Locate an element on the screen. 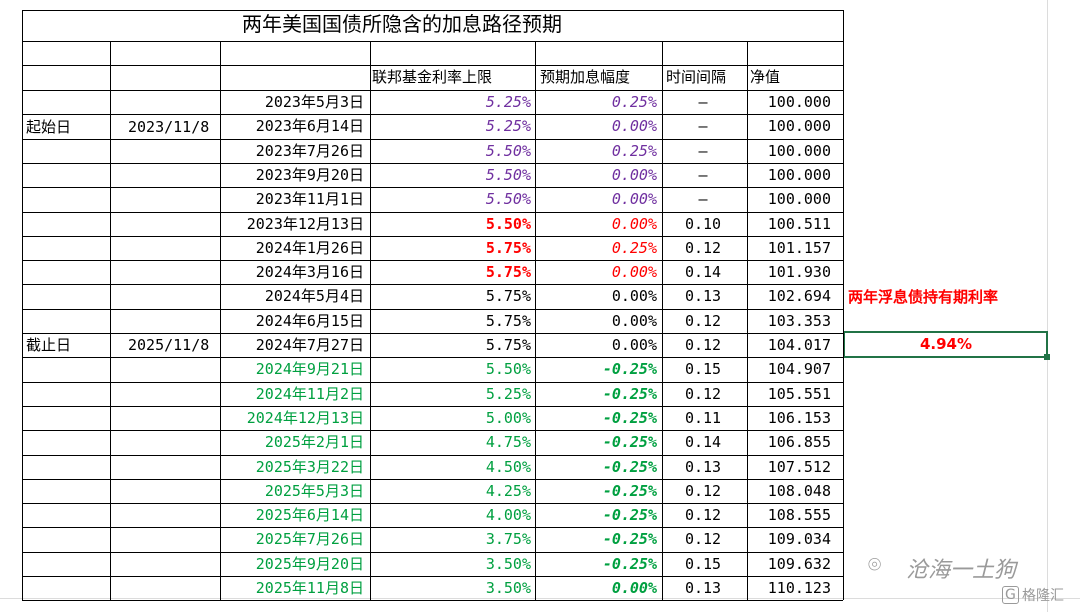  header-fed-rate: 联邦基金利率上限 is located at coordinates (432, 77).